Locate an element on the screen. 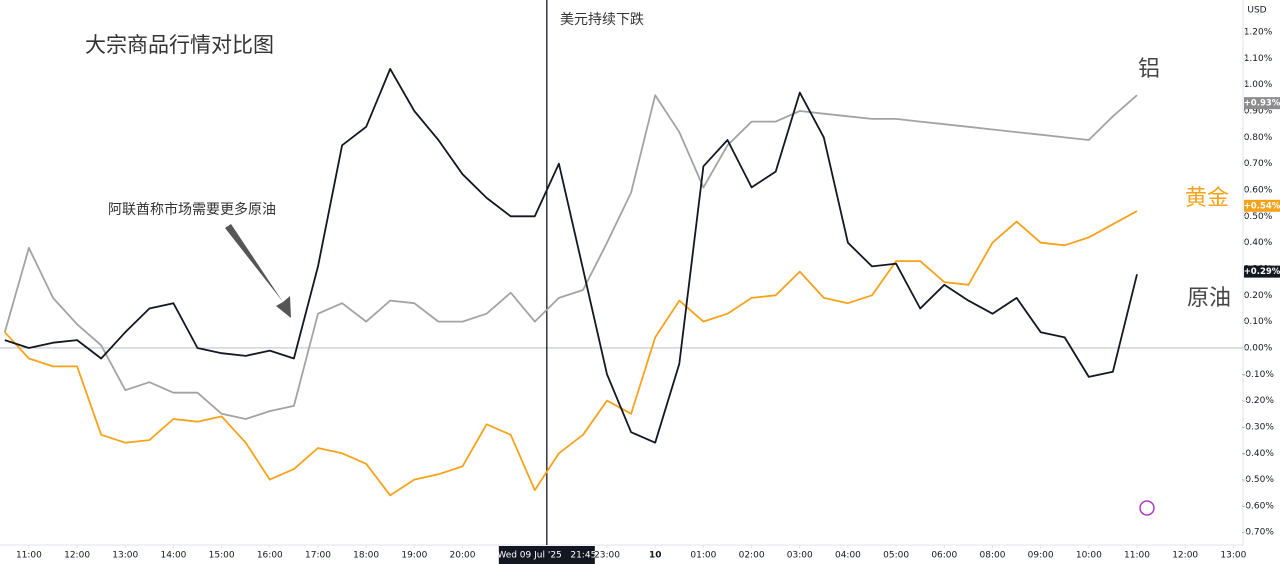  x-tick-label: 03:00 is located at coordinates (800, 556).